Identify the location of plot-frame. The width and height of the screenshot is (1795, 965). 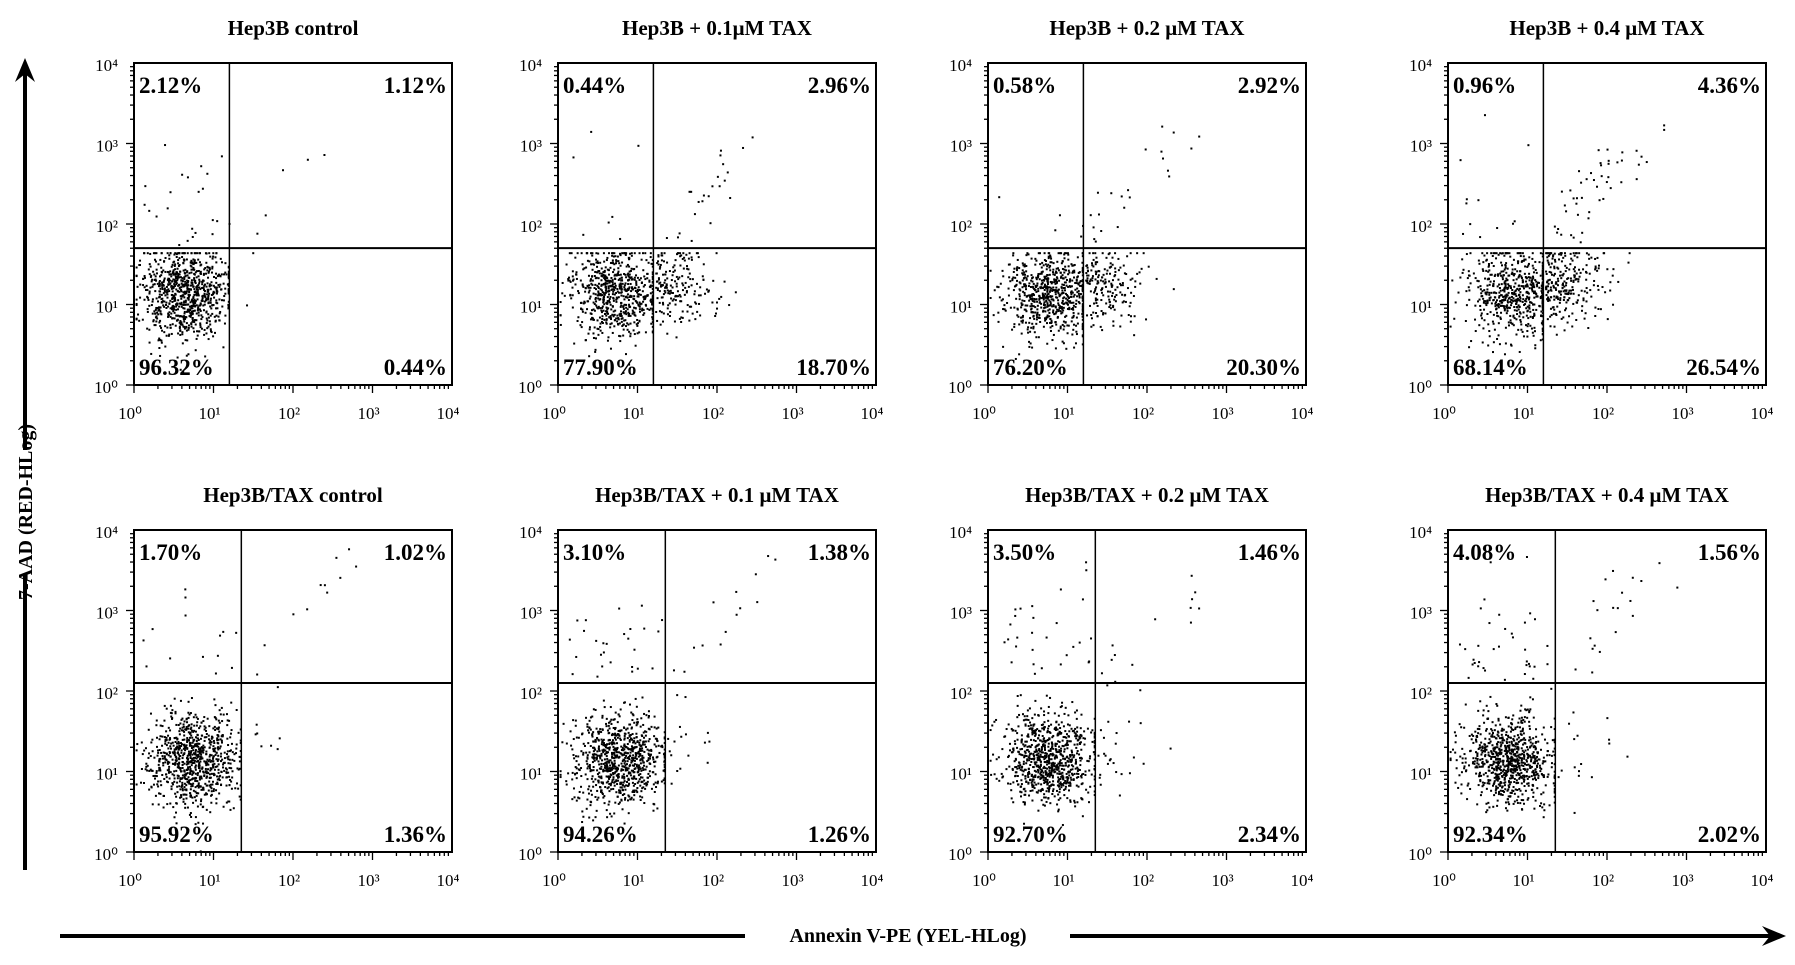
(293, 224).